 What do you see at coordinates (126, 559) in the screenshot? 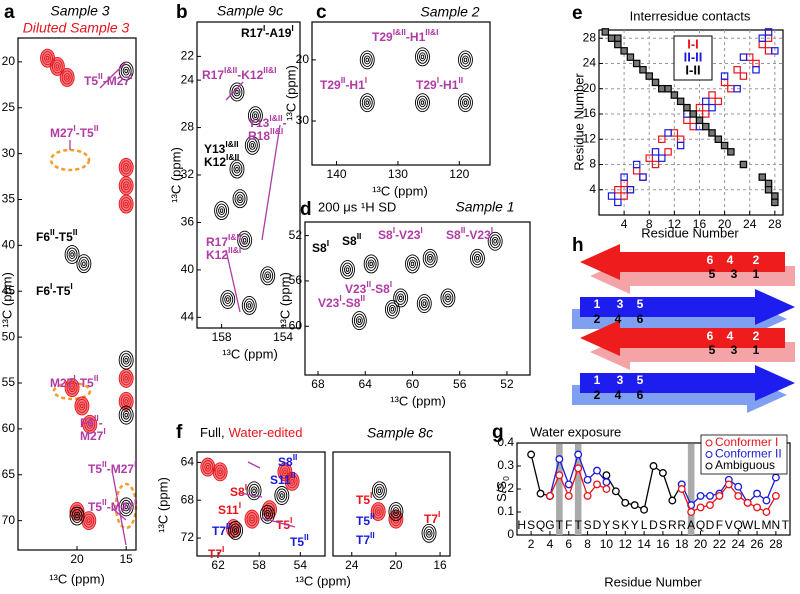
I see `x-tick-label: 15` at bounding box center [126, 559].